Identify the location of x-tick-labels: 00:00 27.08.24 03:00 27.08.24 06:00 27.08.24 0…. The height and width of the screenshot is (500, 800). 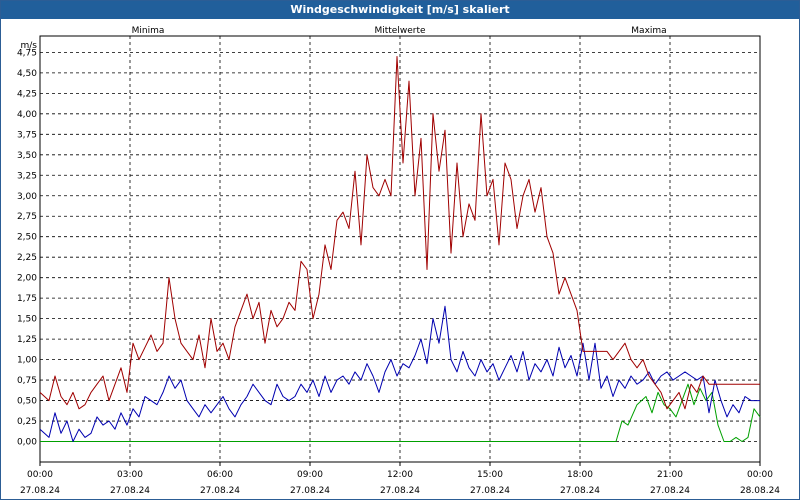
(400, 483).